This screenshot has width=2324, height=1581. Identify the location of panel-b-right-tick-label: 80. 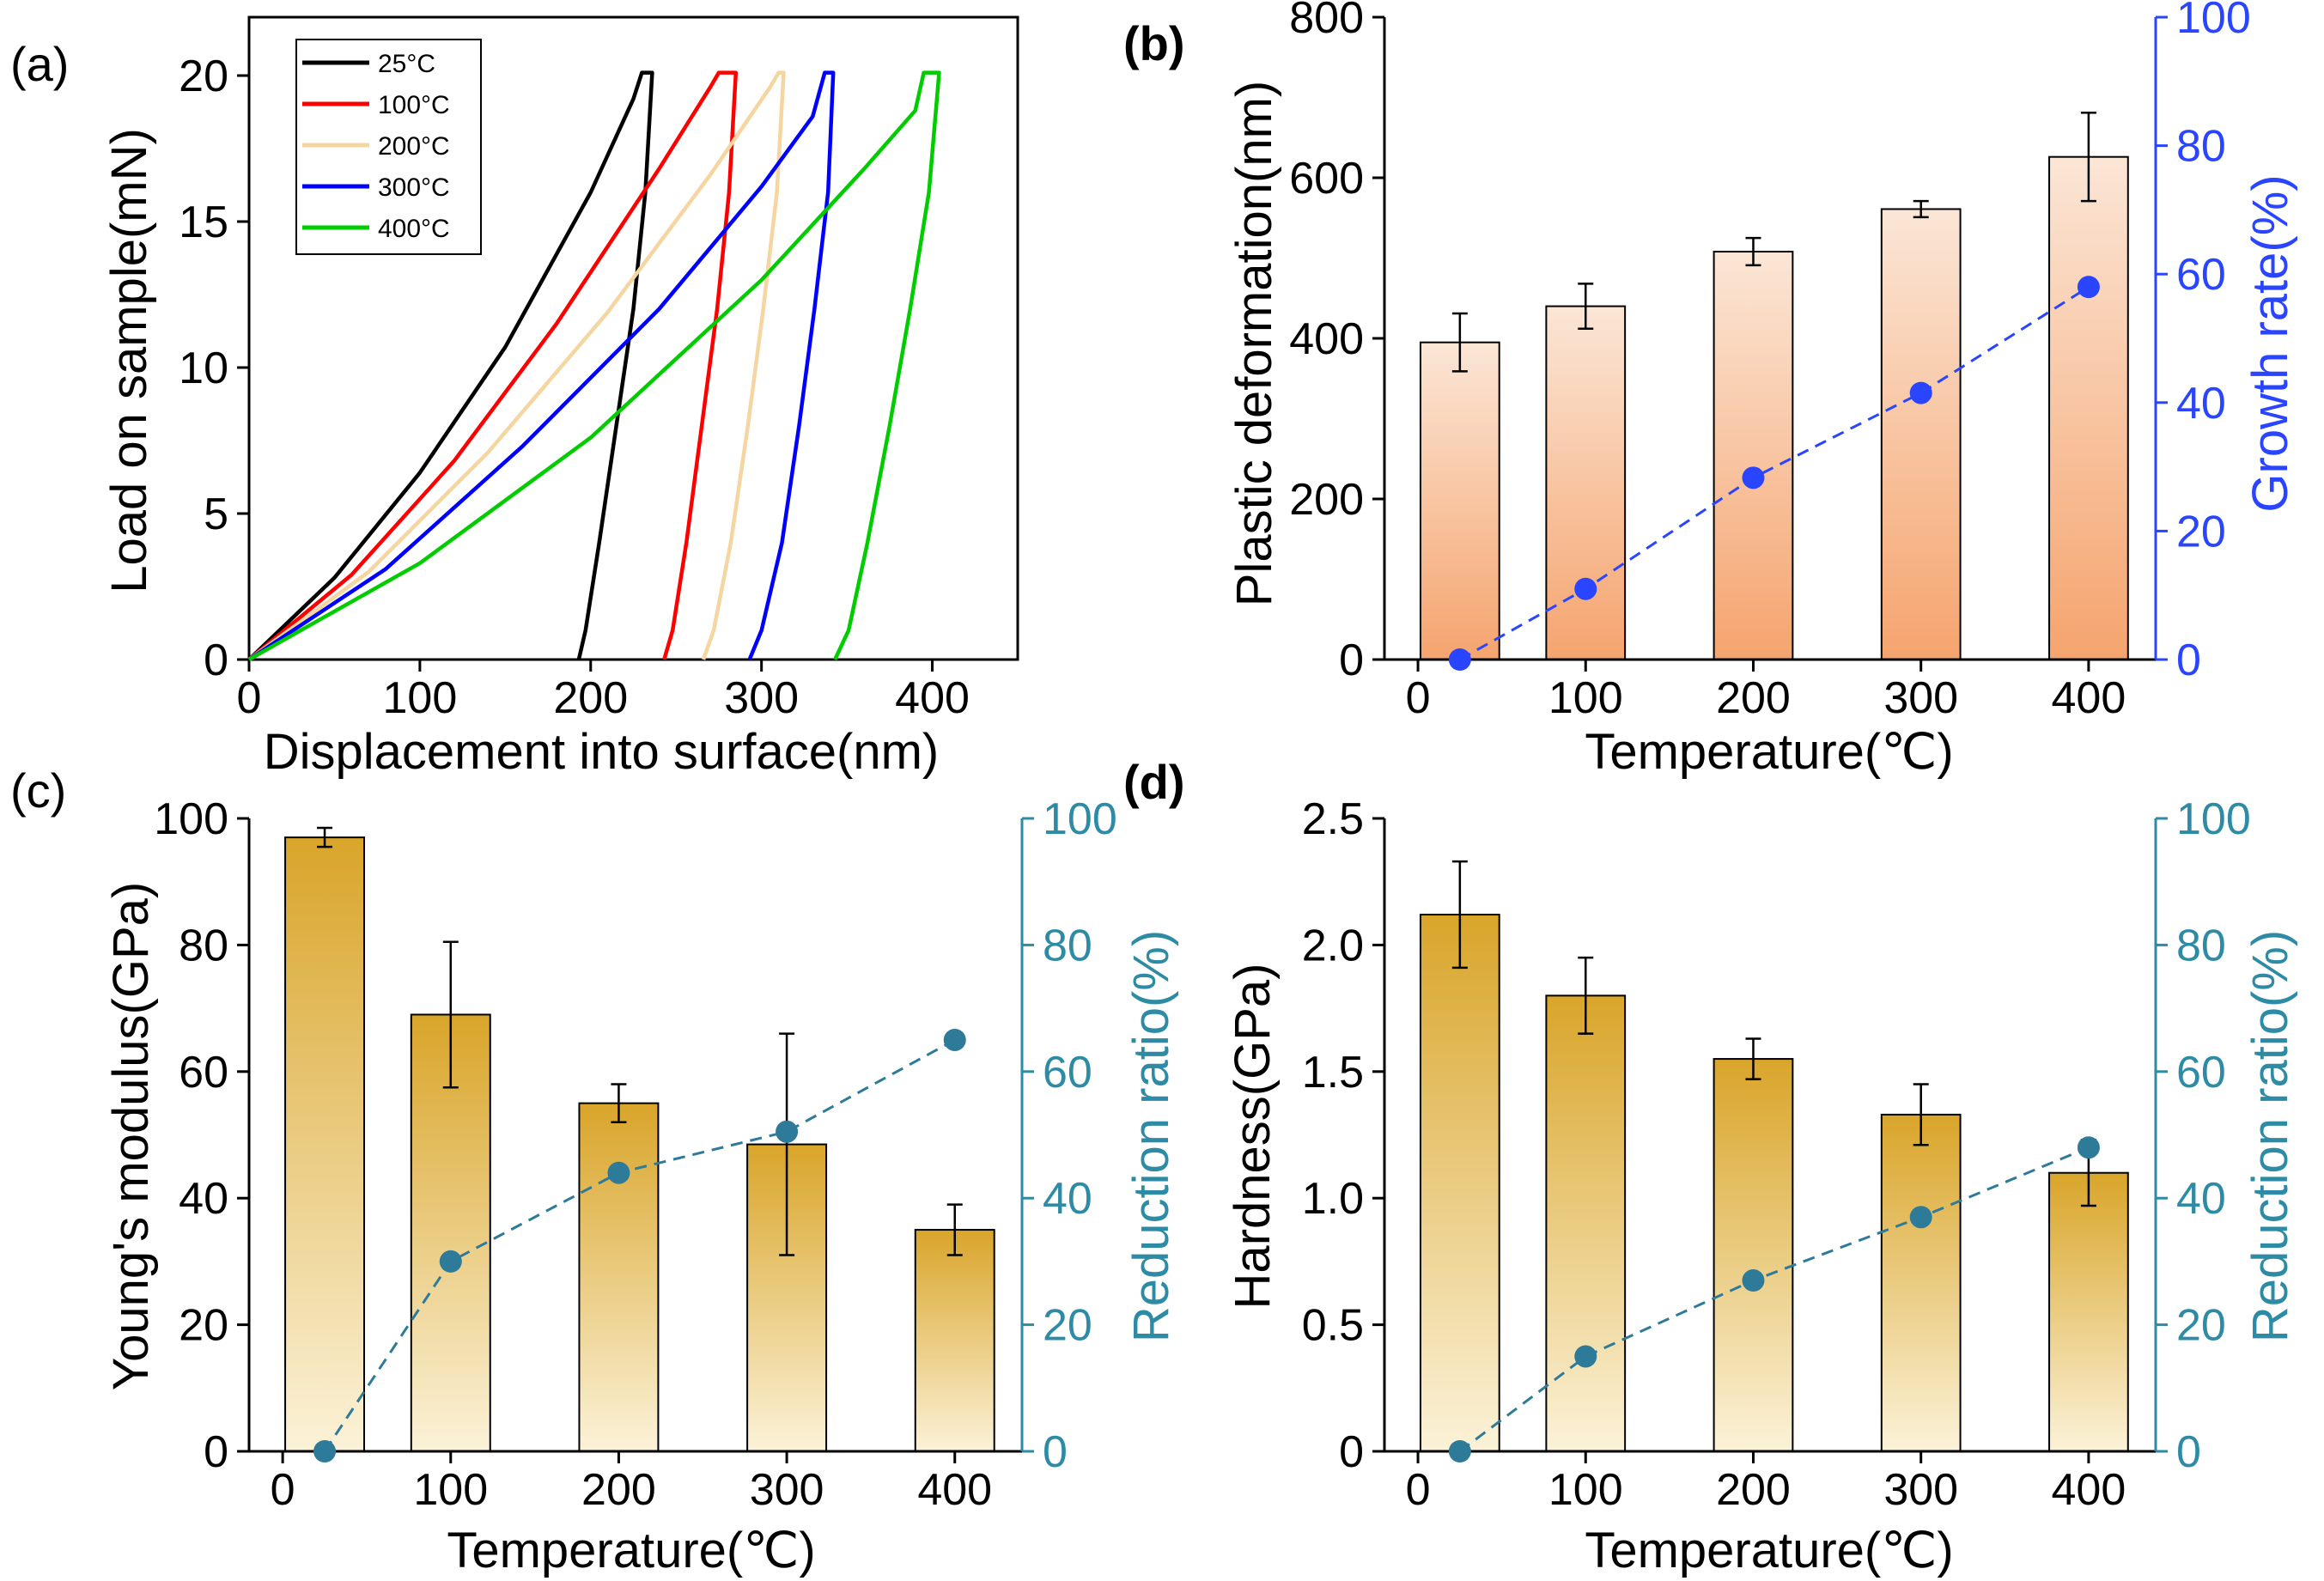
(2201, 147).